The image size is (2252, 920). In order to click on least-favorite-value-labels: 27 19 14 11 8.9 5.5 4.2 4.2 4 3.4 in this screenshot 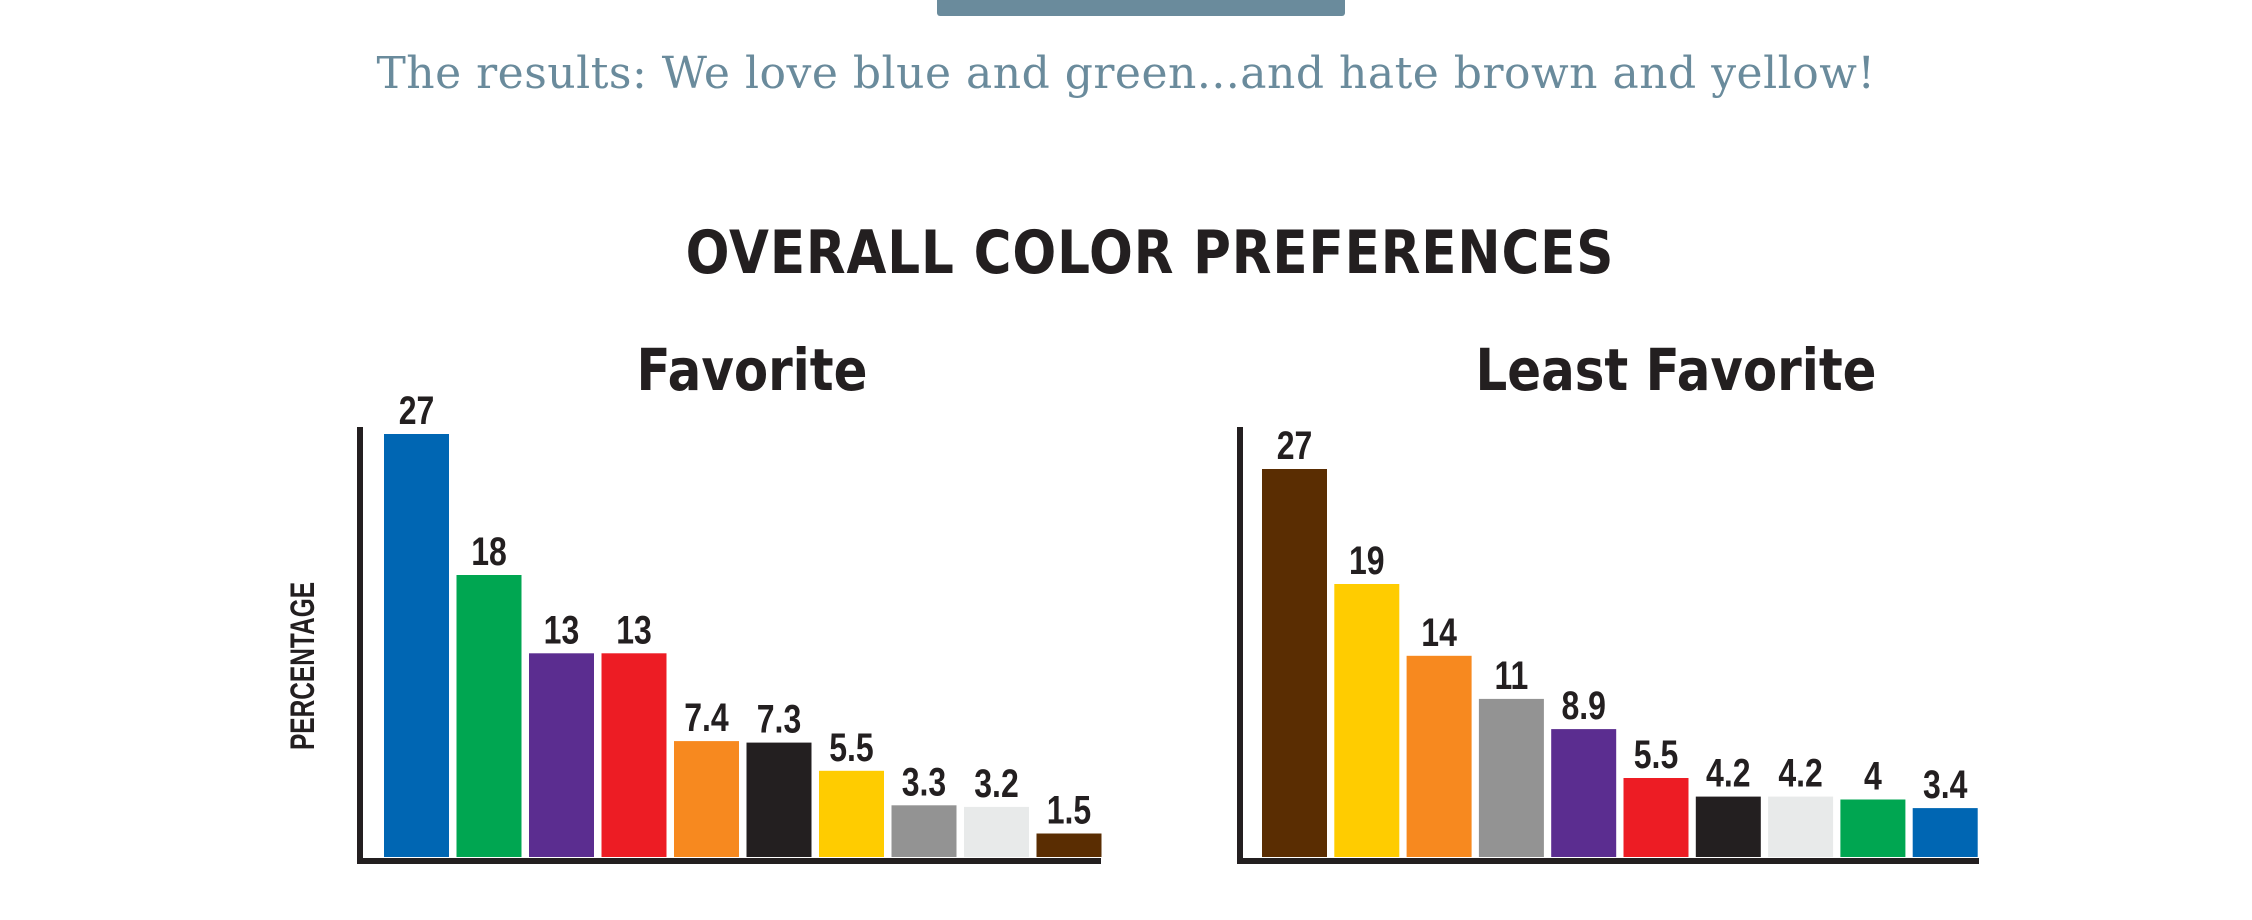, I will do `click(1622, 615)`.